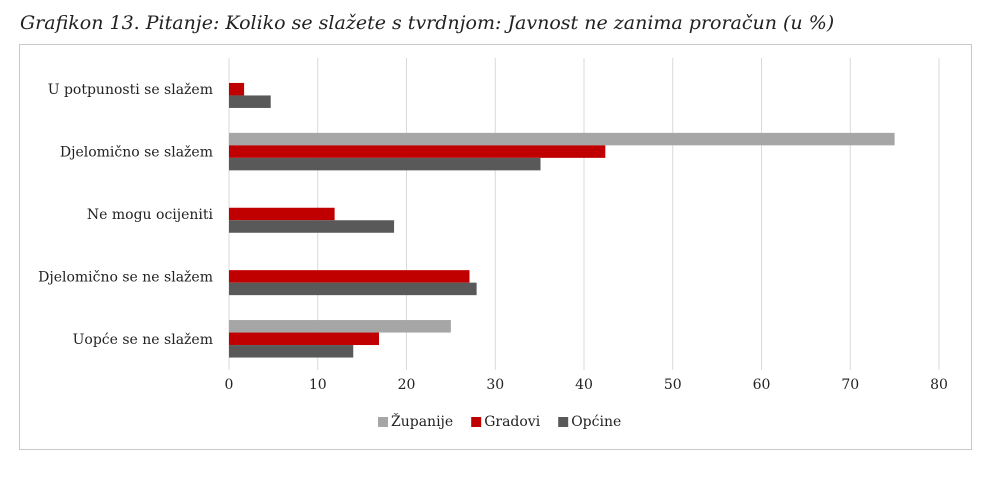  Describe the element at coordinates (125, 277) in the screenshot. I see `category-label: Djelomično se ne slažem` at that location.